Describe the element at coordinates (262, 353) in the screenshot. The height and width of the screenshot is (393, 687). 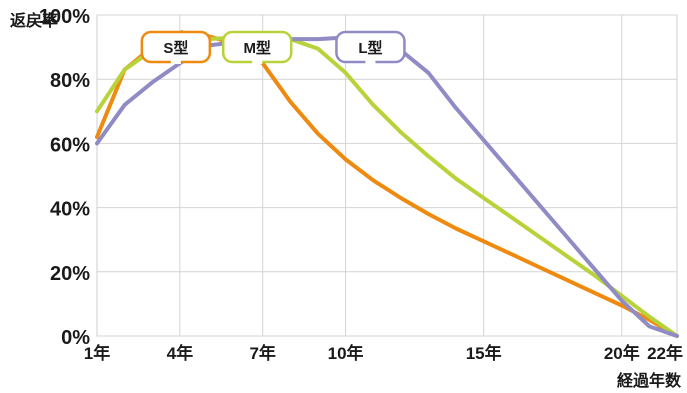
I see `x-tick-label: 7年` at that location.